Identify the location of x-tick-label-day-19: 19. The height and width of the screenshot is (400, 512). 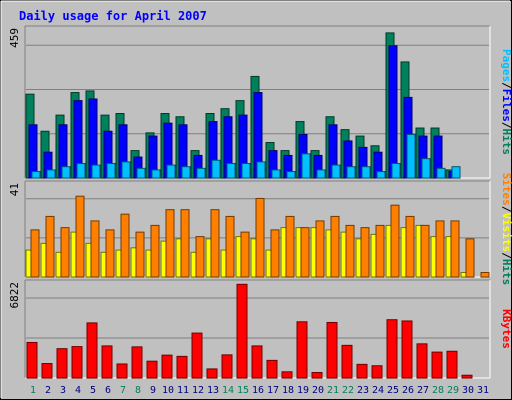
(303, 390).